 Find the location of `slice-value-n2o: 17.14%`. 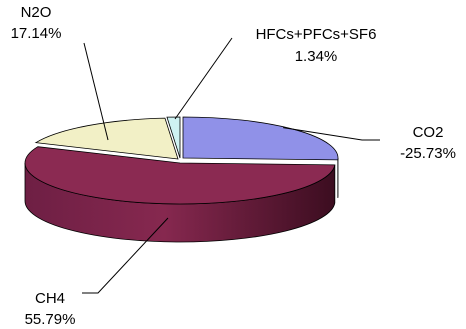

slice-value-n2o: 17.14% is located at coordinates (36, 33).